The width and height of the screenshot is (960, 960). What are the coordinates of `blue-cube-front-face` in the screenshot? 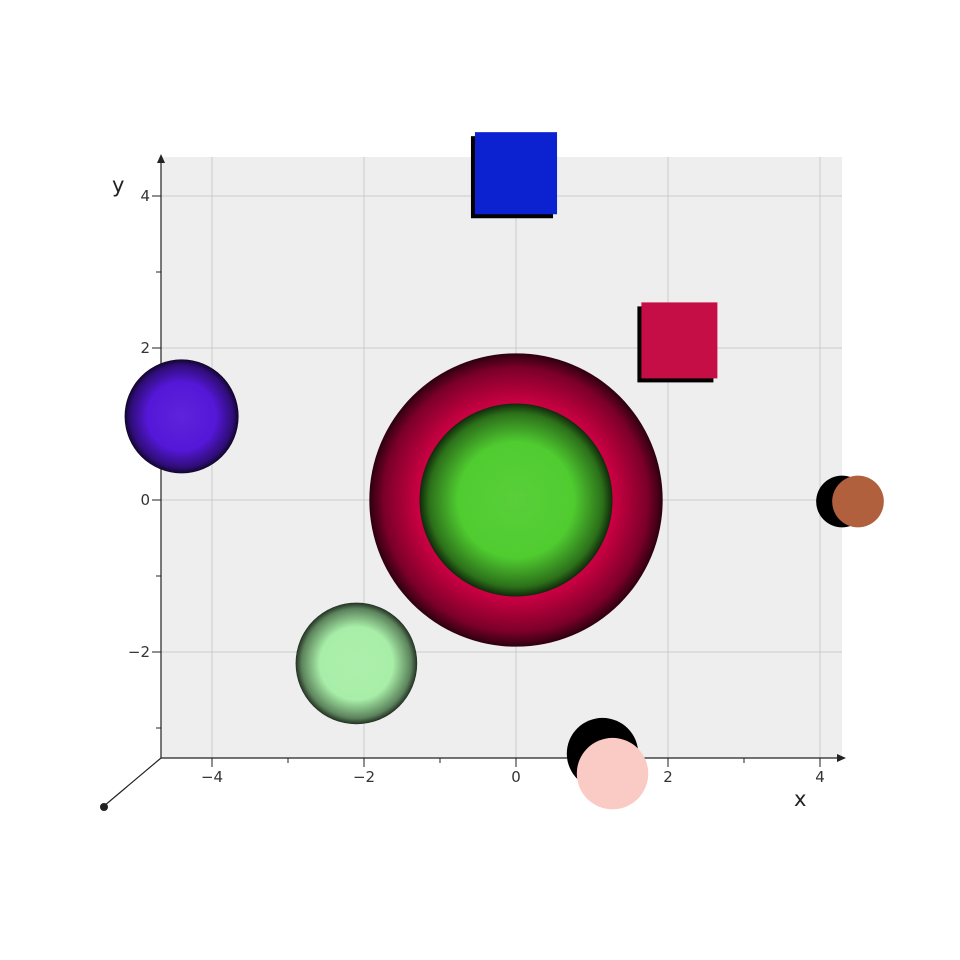 It's located at (516, 173).